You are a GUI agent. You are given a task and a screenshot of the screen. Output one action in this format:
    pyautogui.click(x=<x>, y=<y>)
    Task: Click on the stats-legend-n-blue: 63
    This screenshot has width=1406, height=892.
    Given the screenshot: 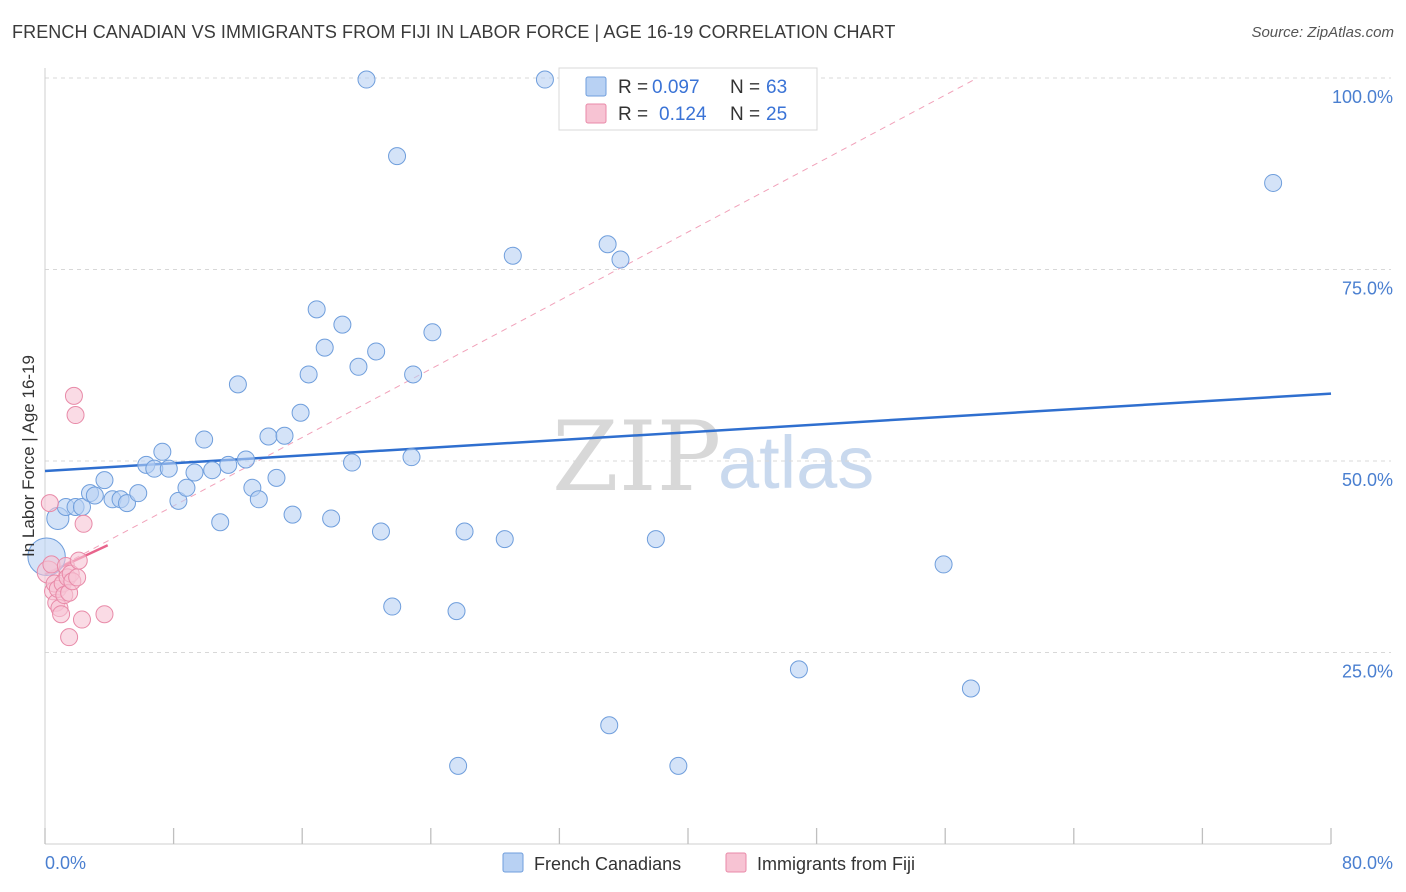 What is the action you would take?
    pyautogui.click(x=776, y=87)
    